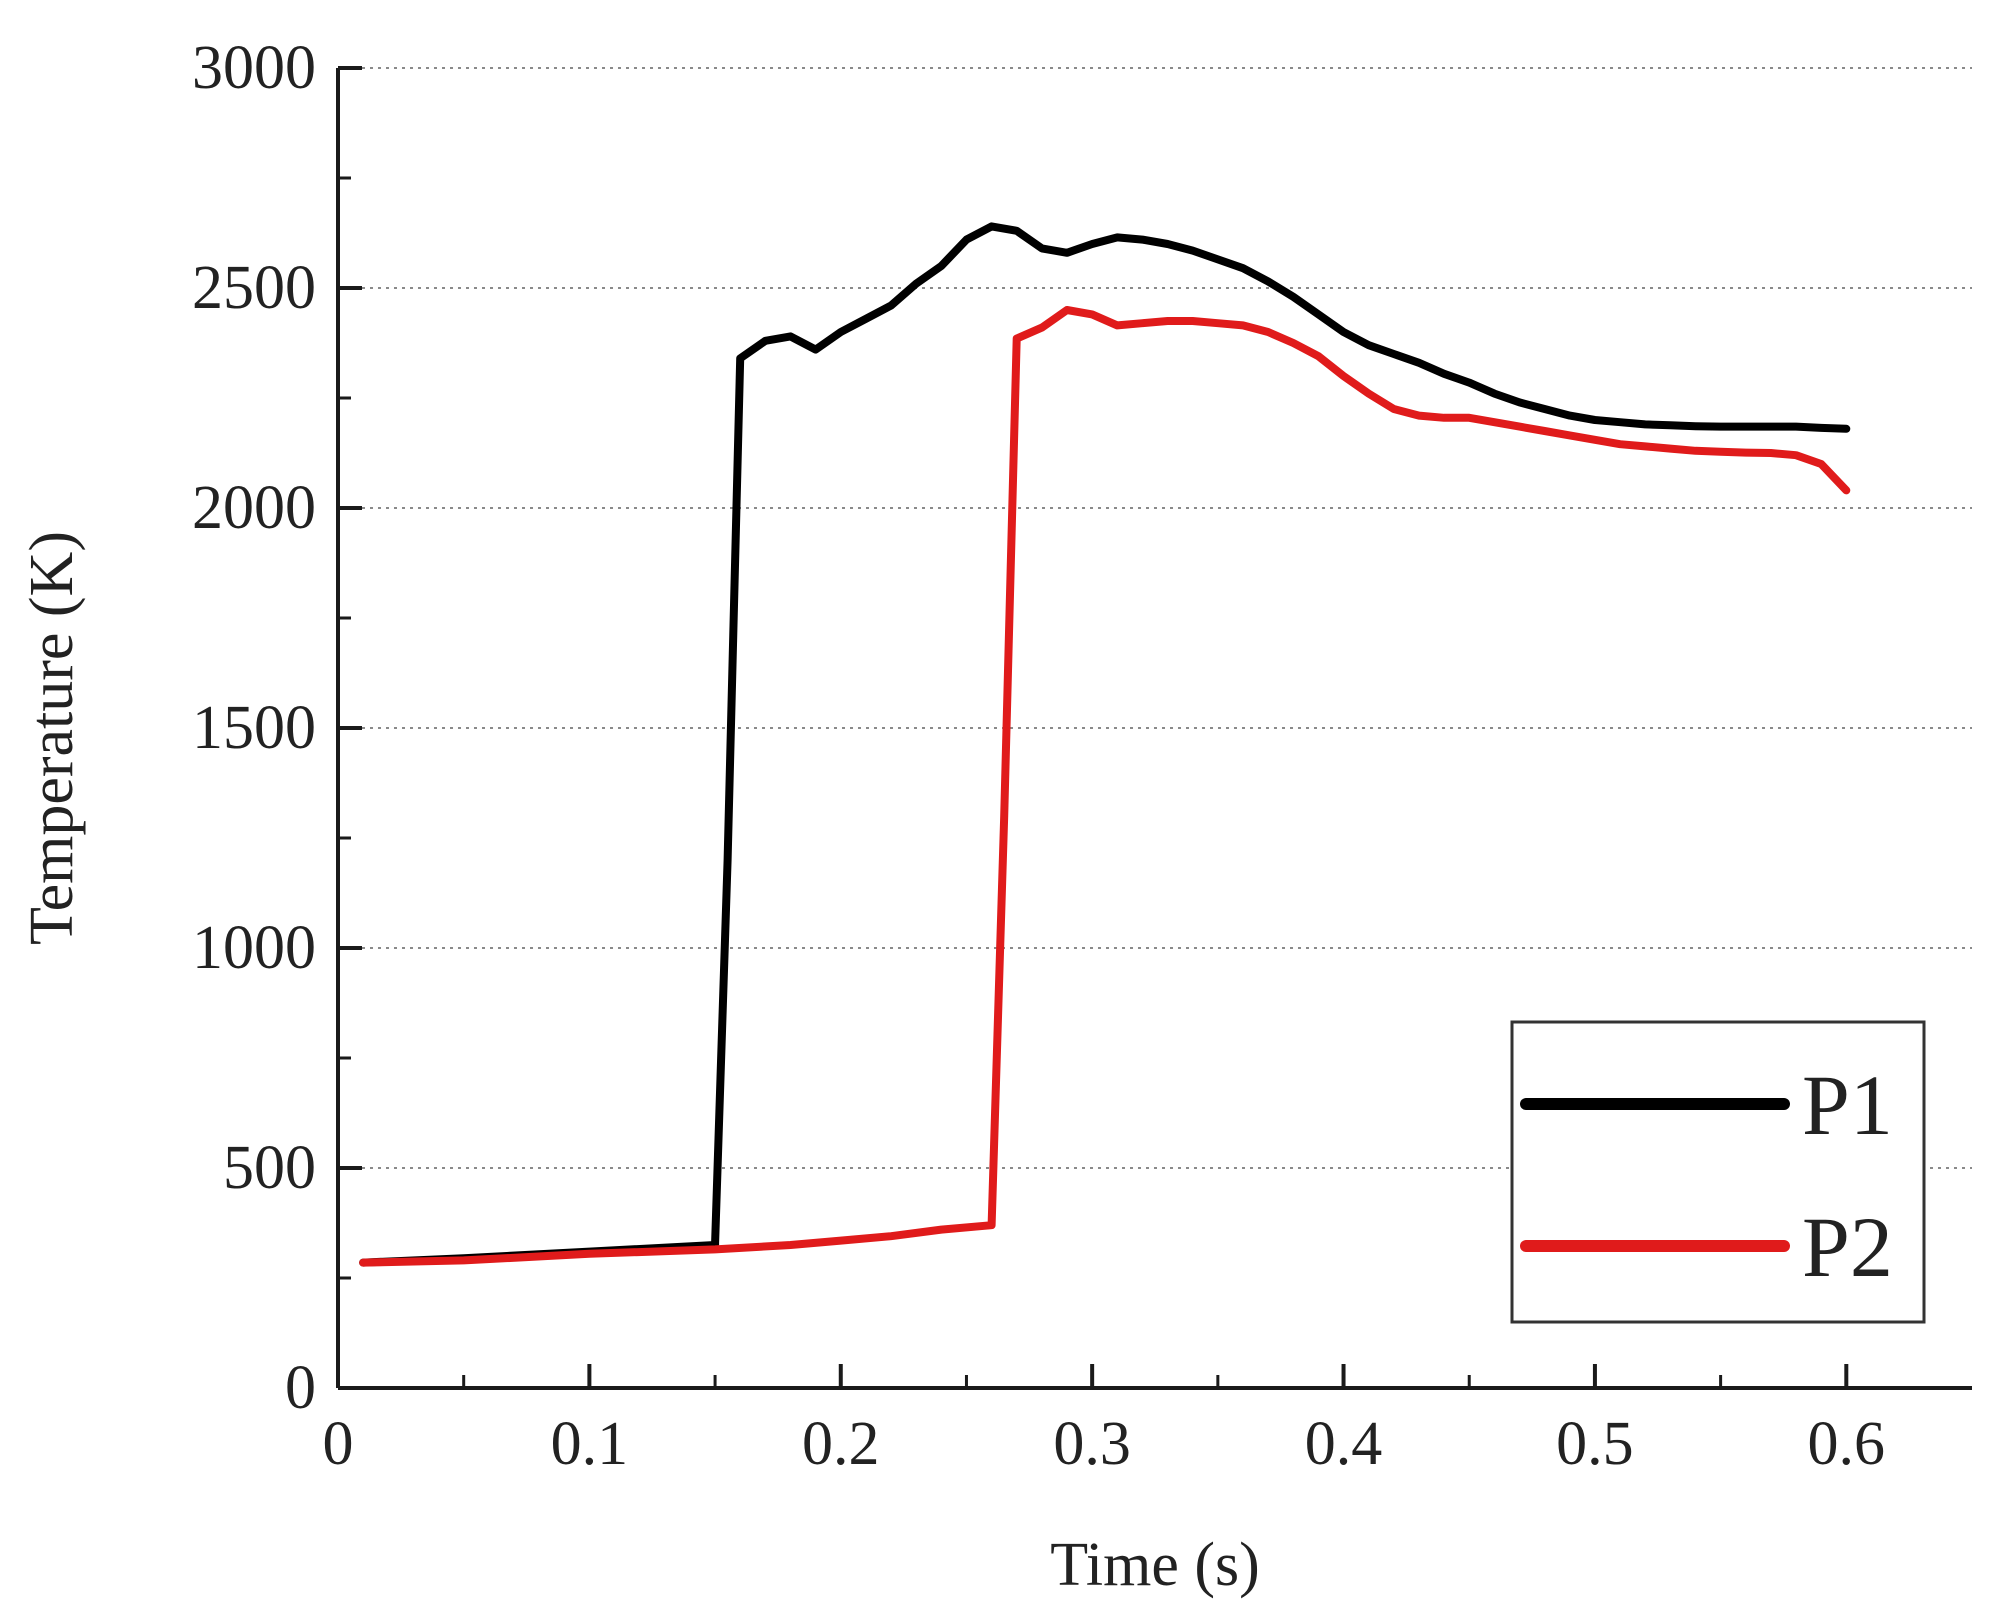 The image size is (1995, 1624). Describe the element at coordinates (254, 728) in the screenshot. I see `y-tick-label: 1500` at that location.